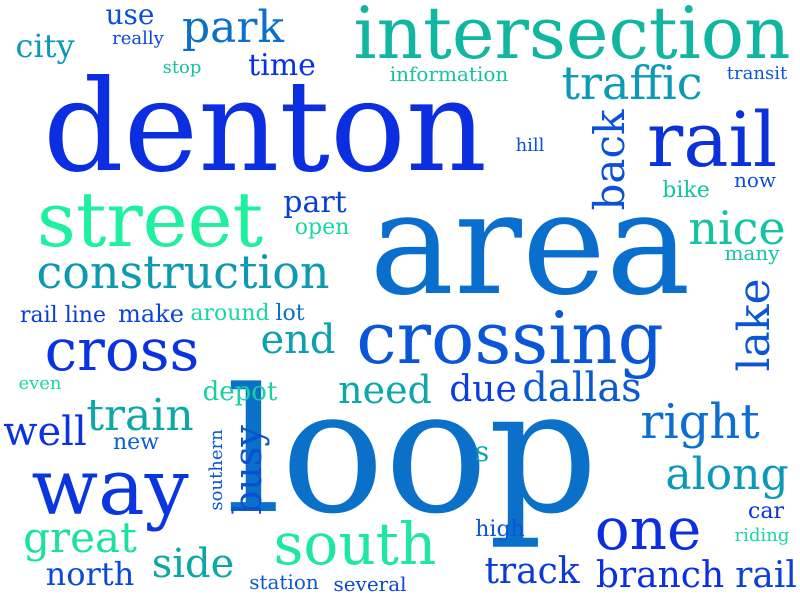 The image size is (800, 600). Describe the element at coordinates (248, 470) in the screenshot. I see `word-busy: busy` at that location.